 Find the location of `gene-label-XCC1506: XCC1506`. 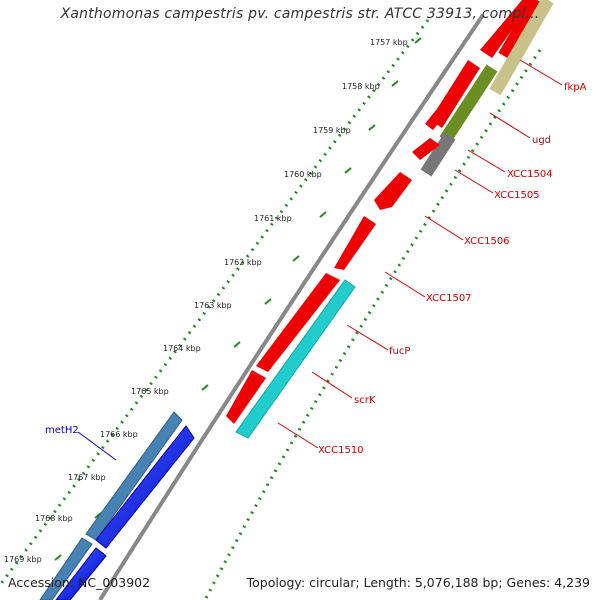

gene-label-XCC1506: XCC1506 is located at coordinates (487, 241).